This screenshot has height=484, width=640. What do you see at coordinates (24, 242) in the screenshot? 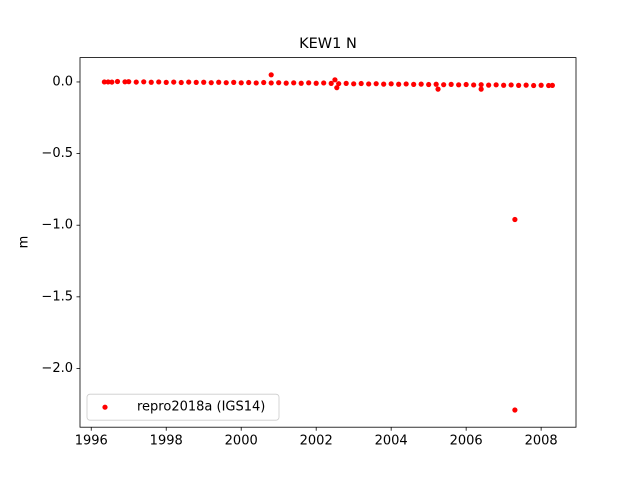
I see `y-axis-label: m` at bounding box center [24, 242].